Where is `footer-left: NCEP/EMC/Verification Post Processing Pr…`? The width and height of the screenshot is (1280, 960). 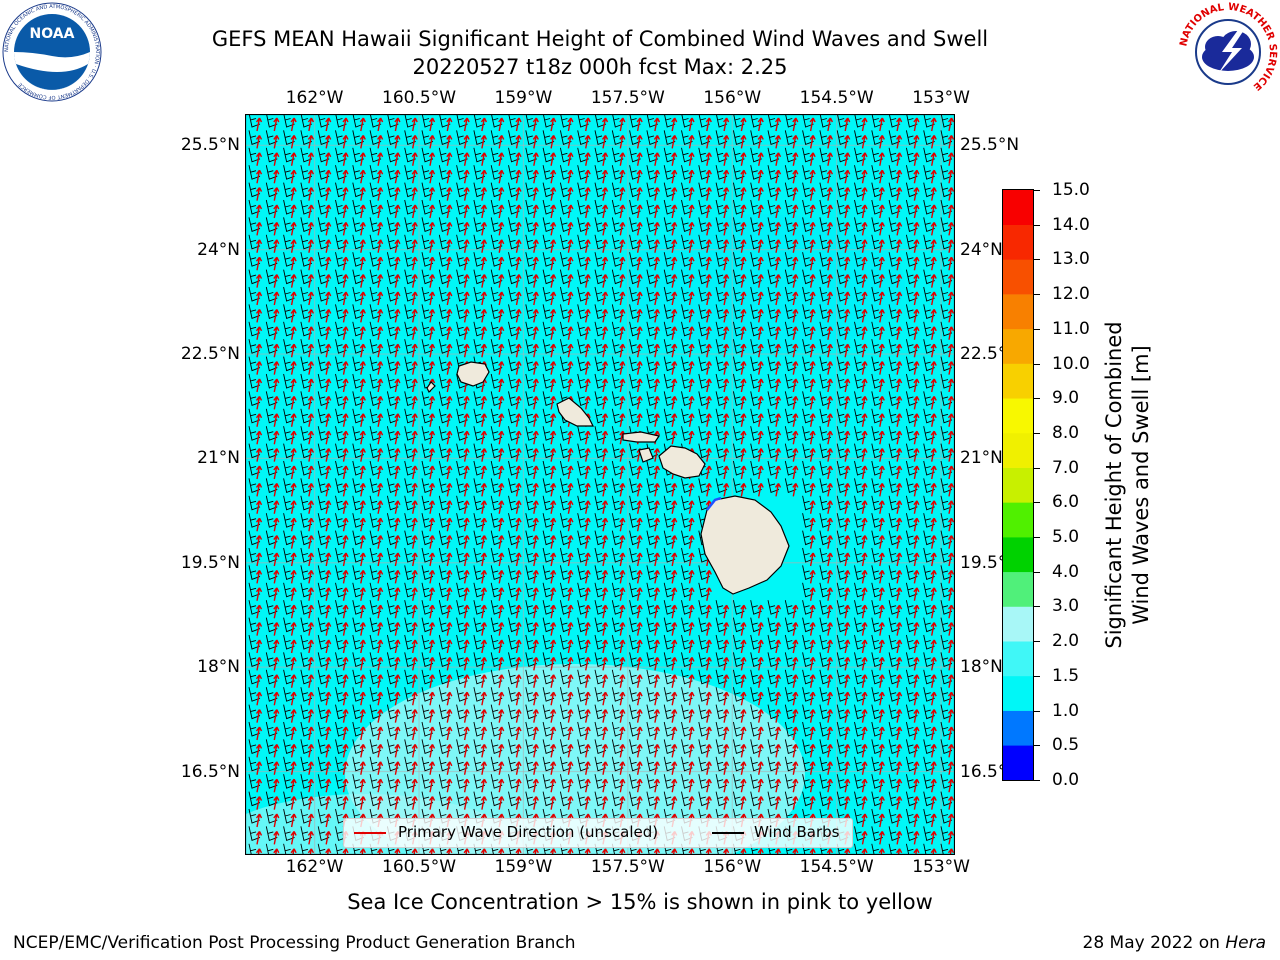 footer-left: NCEP/EMC/Verification Post Processing Pr… is located at coordinates (294, 943).